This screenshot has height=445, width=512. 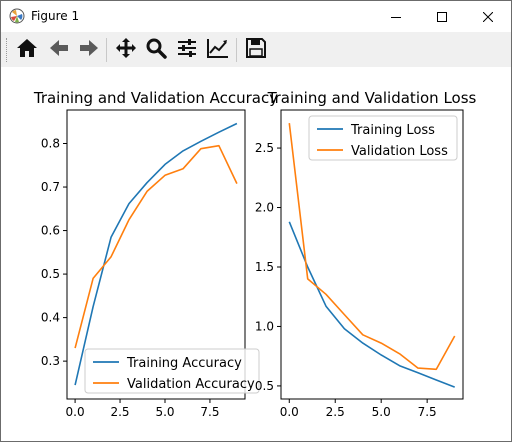 I want to click on maximize-button, so click(x=442, y=16).